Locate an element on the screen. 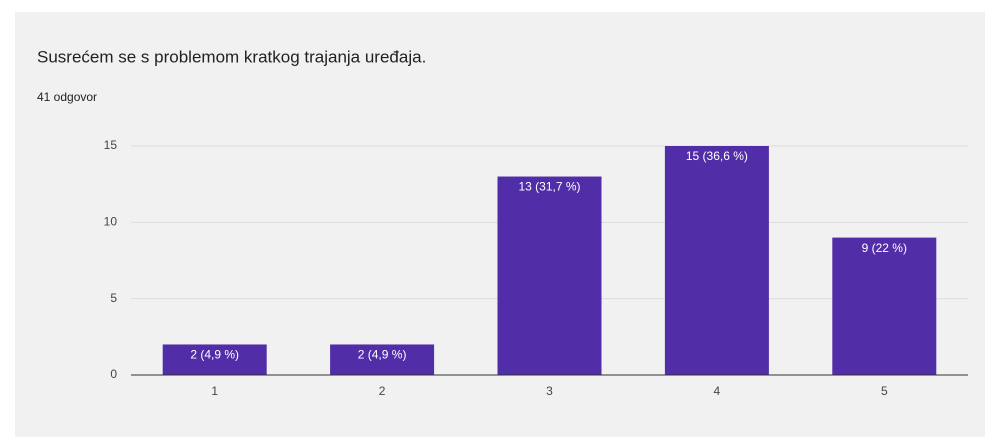 Image resolution: width=999 pixels, height=437 pixels. y-tick-label: 10 is located at coordinates (111, 222).